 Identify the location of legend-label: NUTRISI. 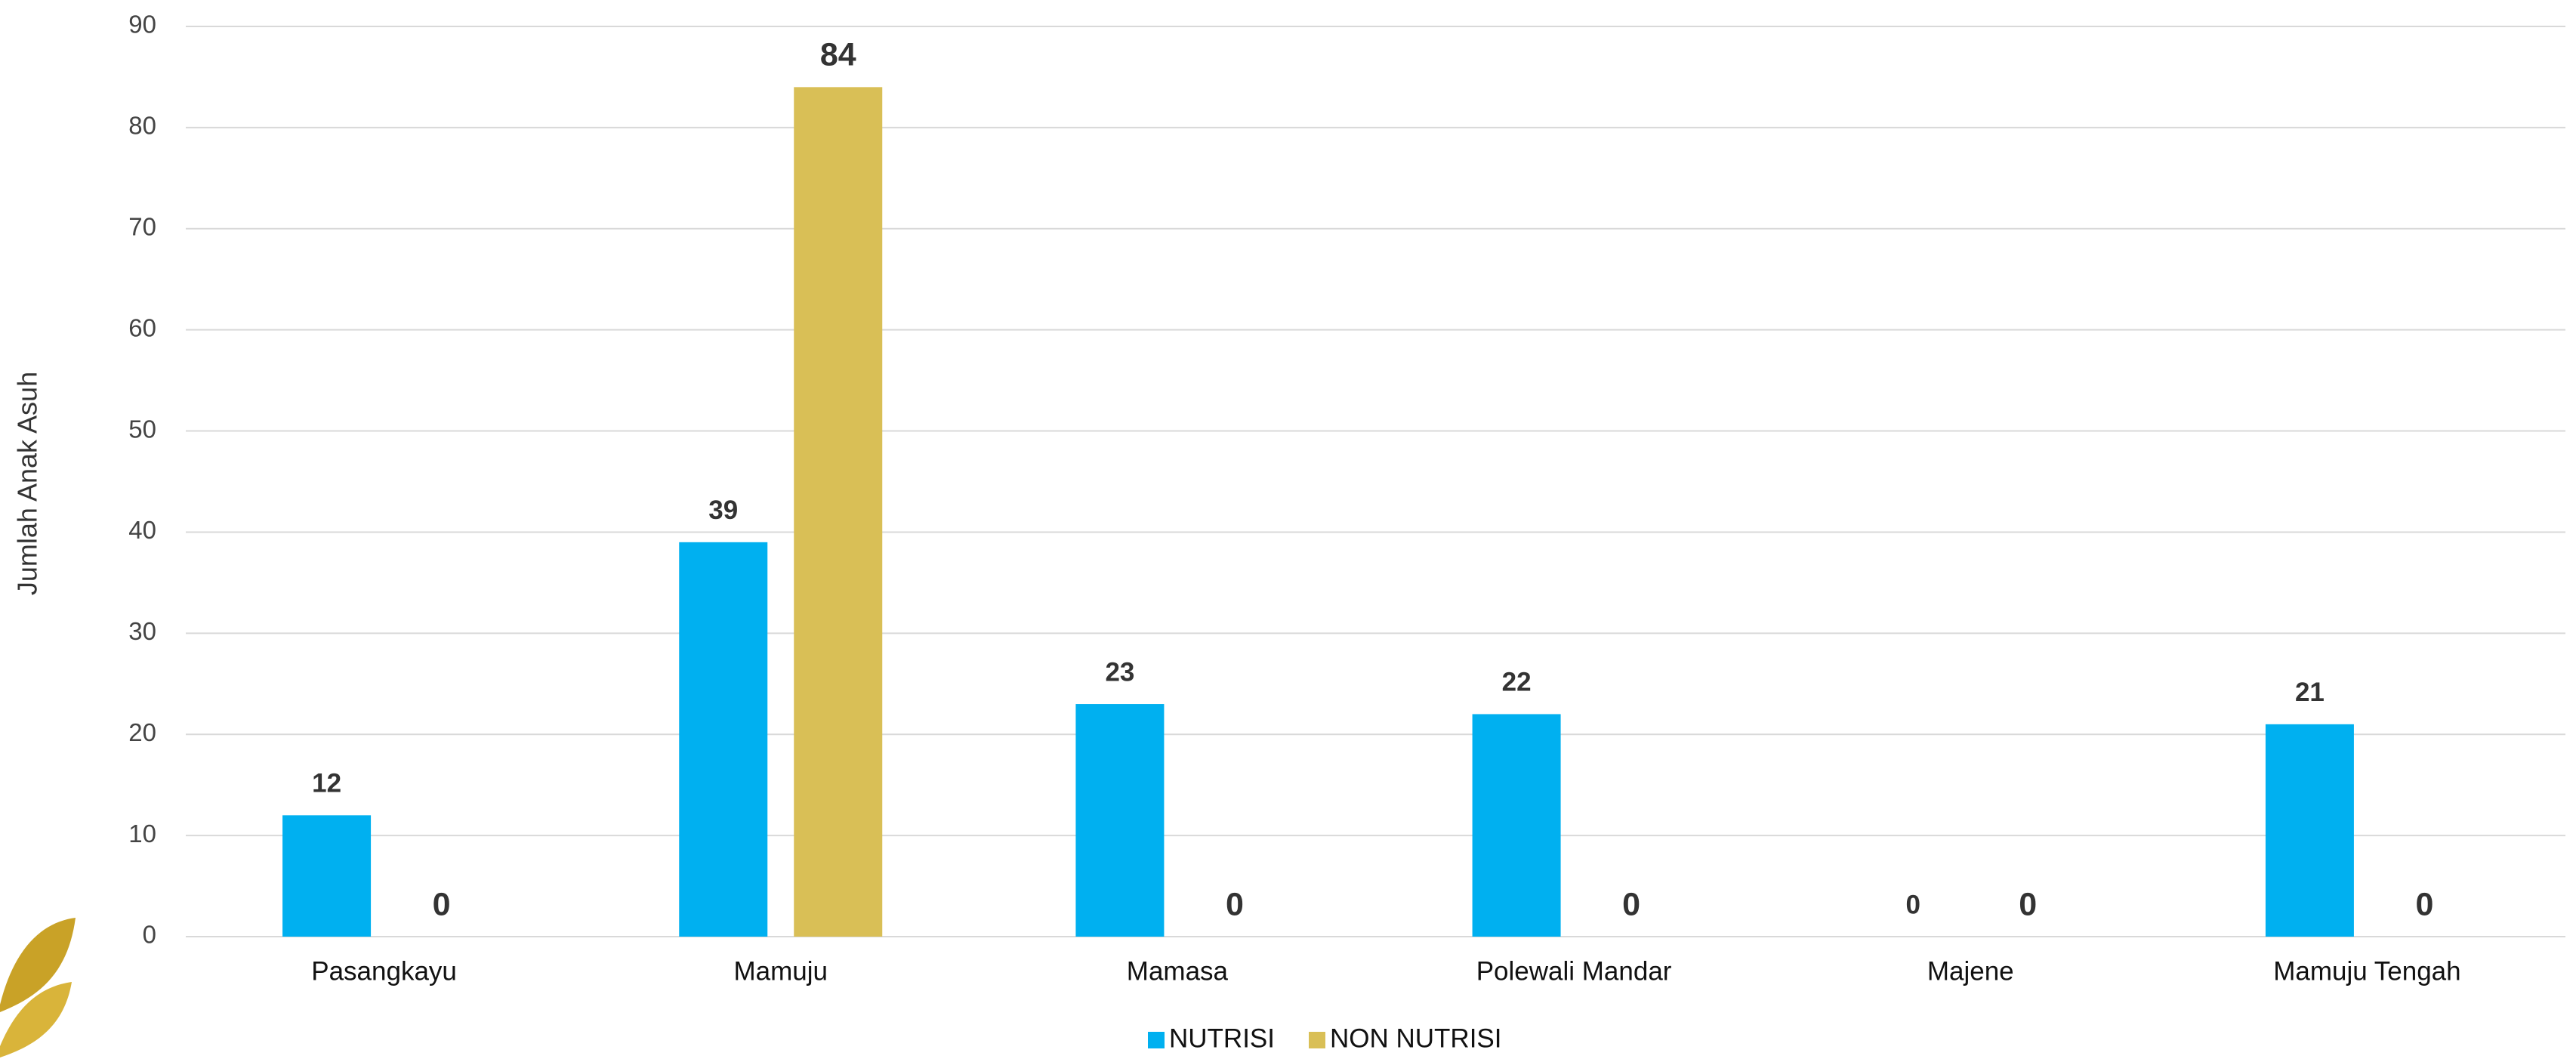
(1222, 1038).